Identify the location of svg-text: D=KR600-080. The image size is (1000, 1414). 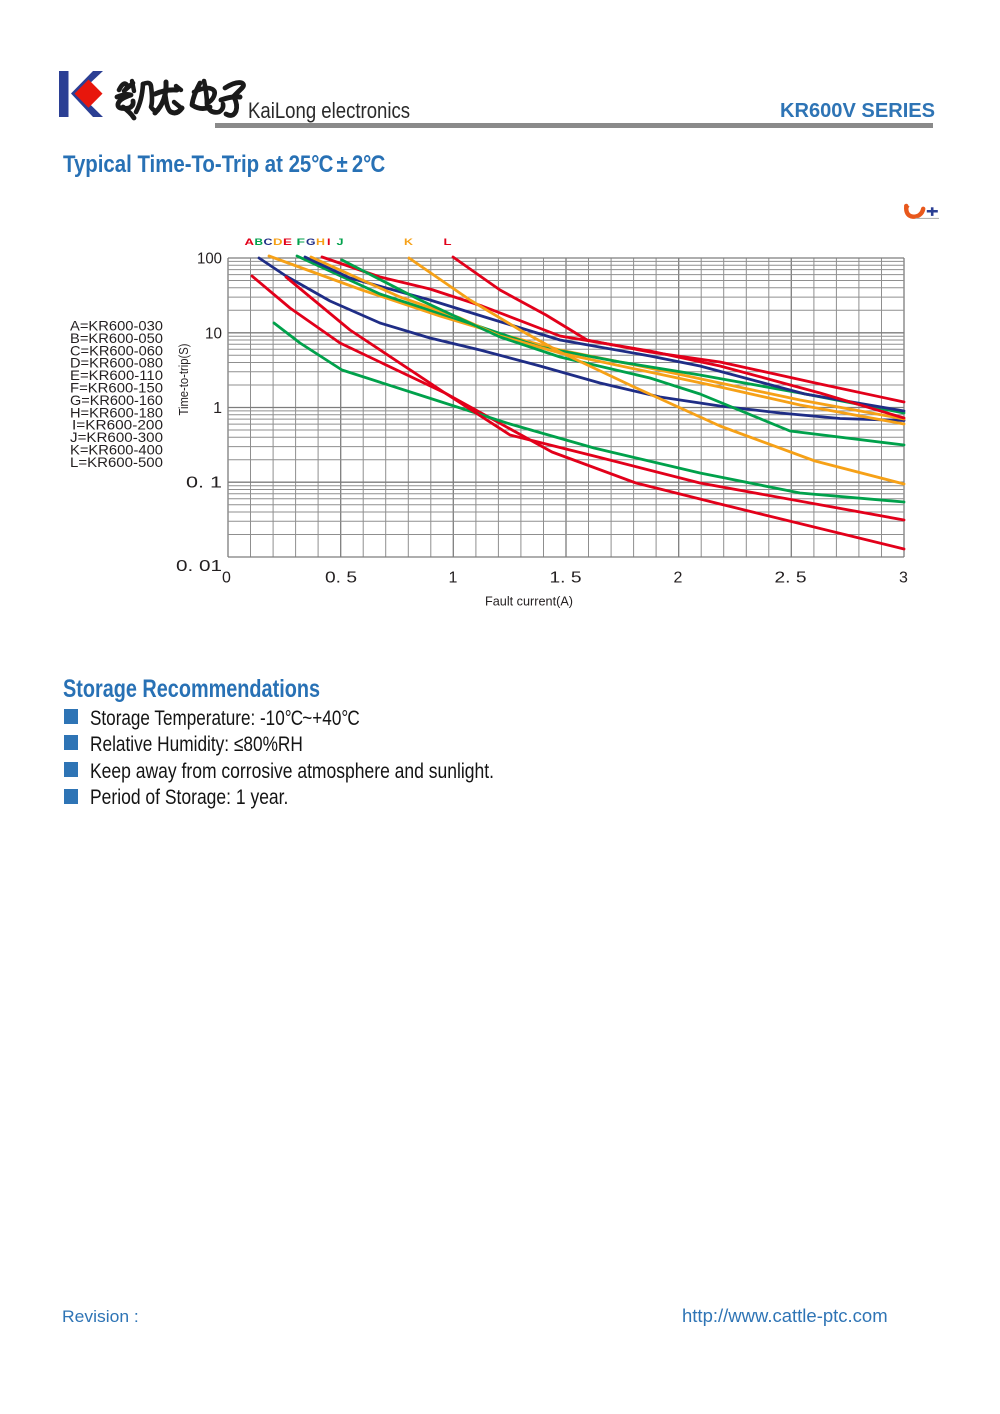
(116, 363).